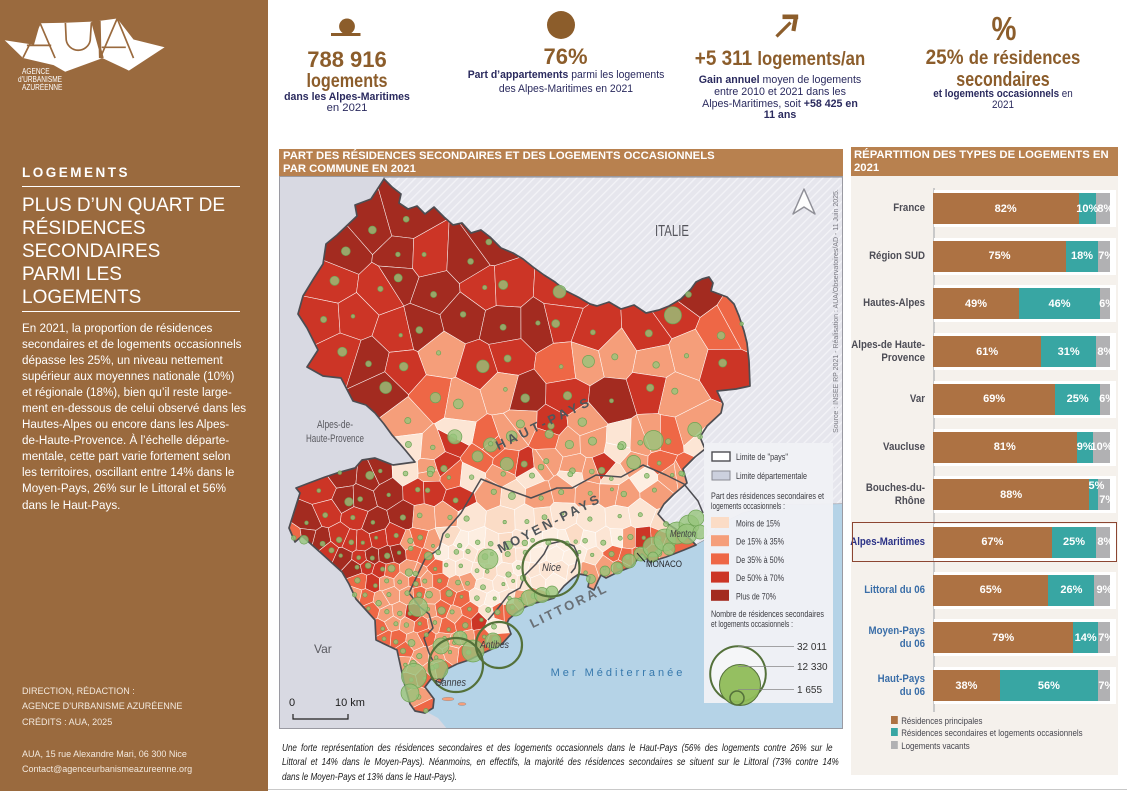 The width and height of the screenshot is (1127, 794). What do you see at coordinates (760, 542) in the screenshot?
I see `svg-text: De 15% à 35%` at bounding box center [760, 542].